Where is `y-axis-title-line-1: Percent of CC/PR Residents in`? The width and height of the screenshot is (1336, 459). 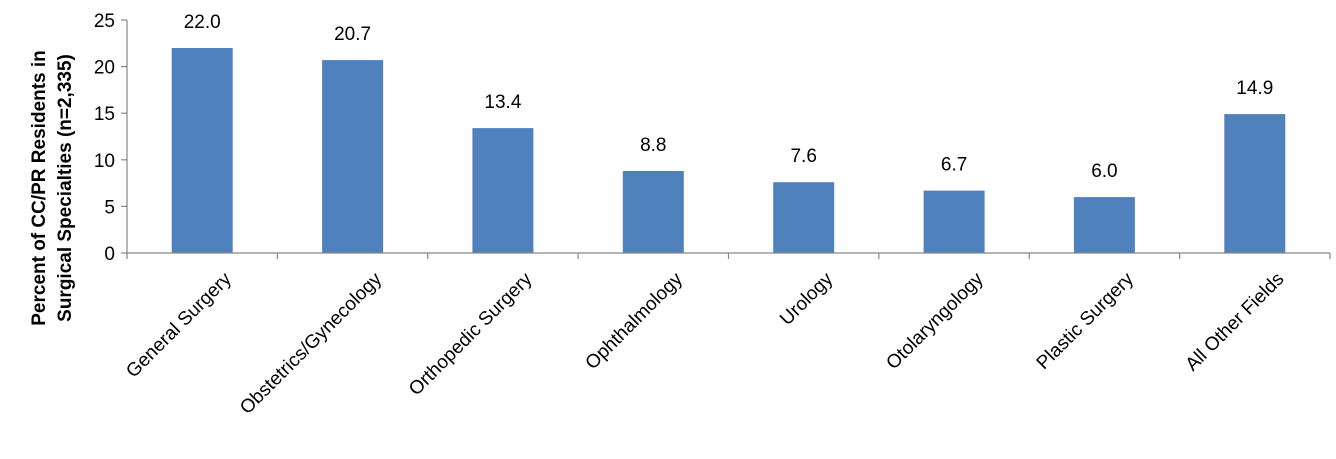 y-axis-title-line-1: Percent of CC/PR Residents in is located at coordinates (39, 188).